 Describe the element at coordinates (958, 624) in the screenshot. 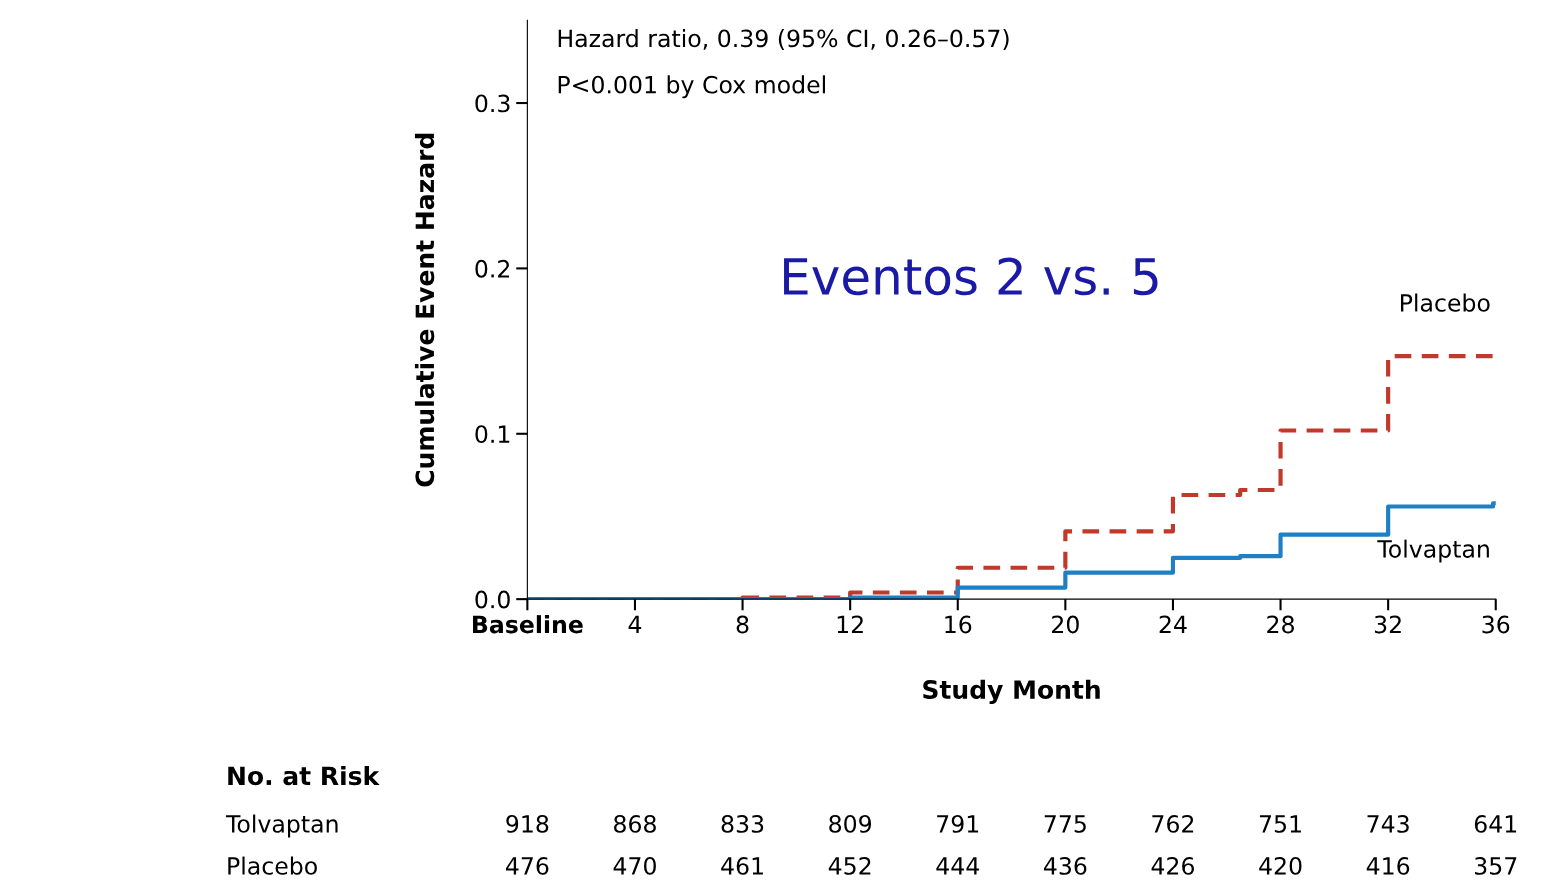

I see `x-tick-label: 16` at that location.